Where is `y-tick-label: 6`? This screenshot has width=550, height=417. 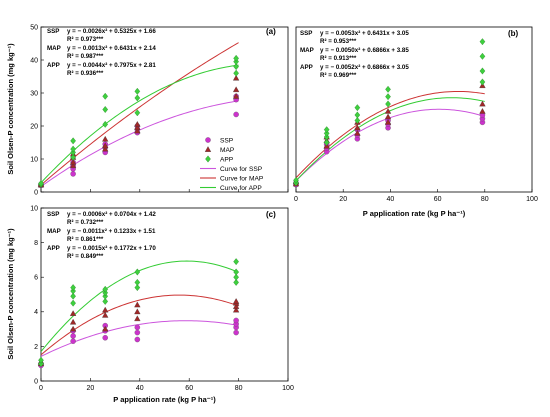 y-tick-label: 6 is located at coordinates (36, 278).